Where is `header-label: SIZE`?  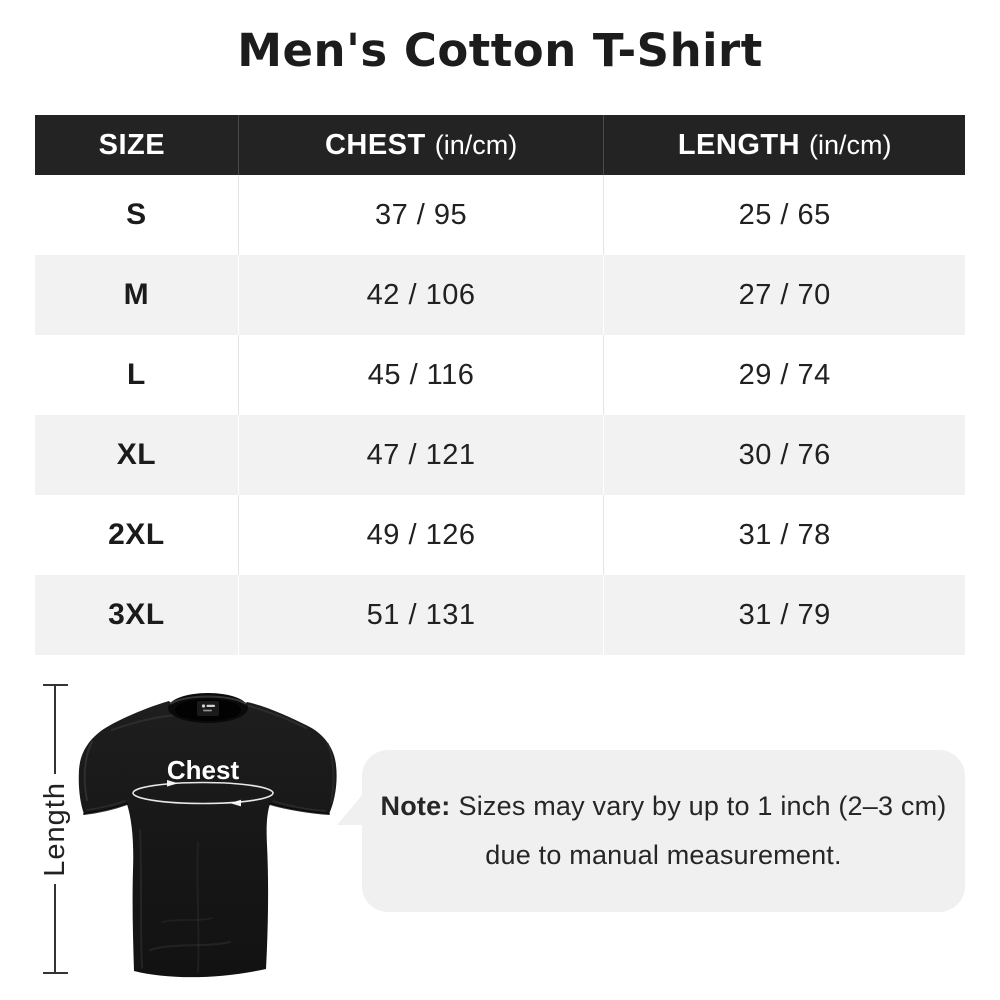 header-label: SIZE is located at coordinates (132, 144).